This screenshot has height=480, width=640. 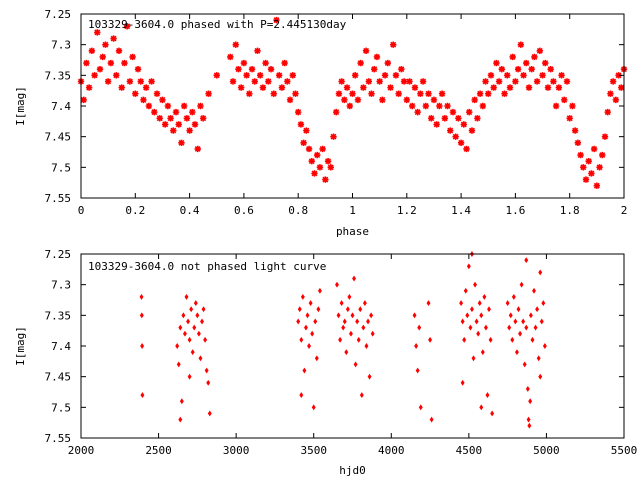 I want to click on x-tick-label: 1.6, so click(x=515, y=210).